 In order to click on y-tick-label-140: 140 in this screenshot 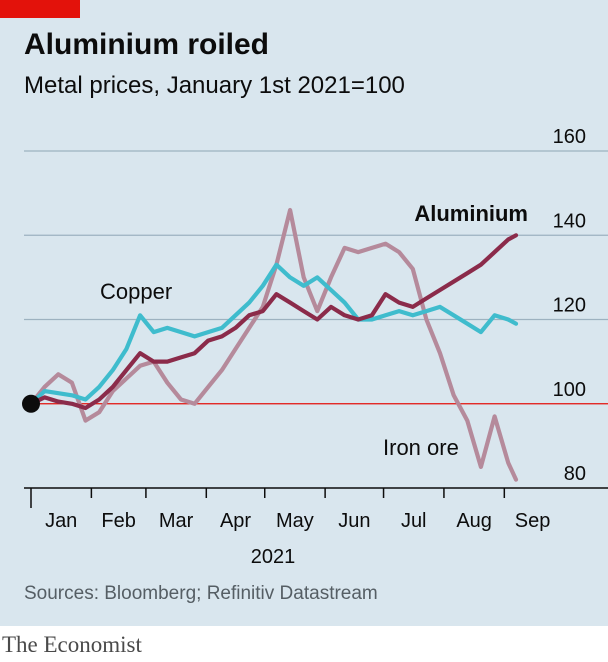, I will do `click(569, 221)`.